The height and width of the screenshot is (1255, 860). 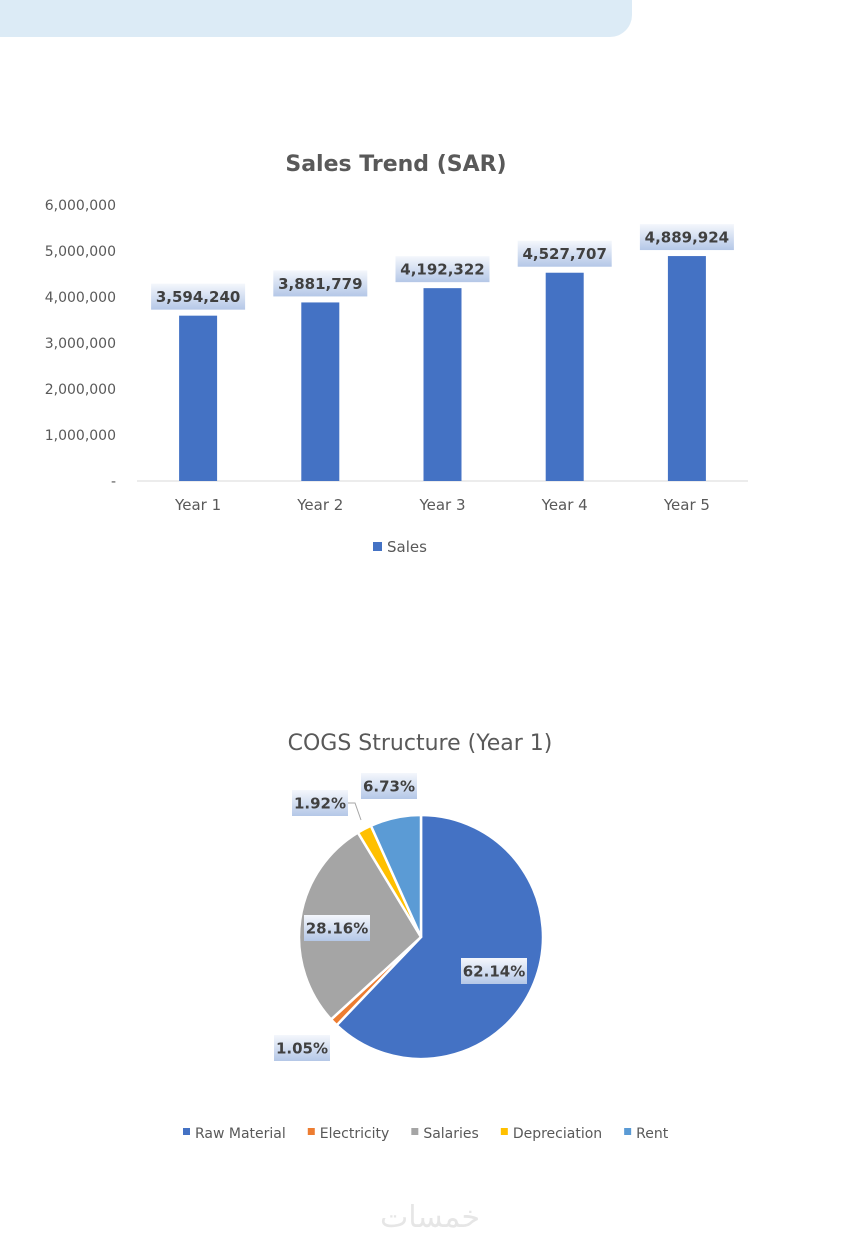 I want to click on x-tick-label: Year 5, so click(x=686, y=505).